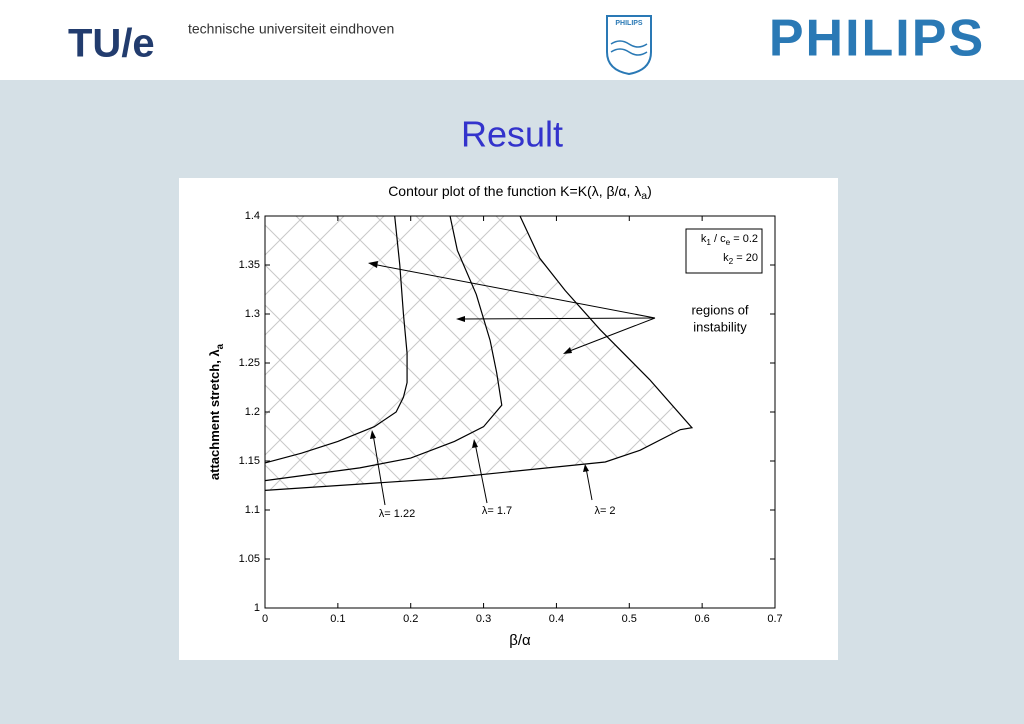 This screenshot has width=1024, height=724. What do you see at coordinates (252, 216) in the screenshot?
I see `y-tick-label: 1.4` at bounding box center [252, 216].